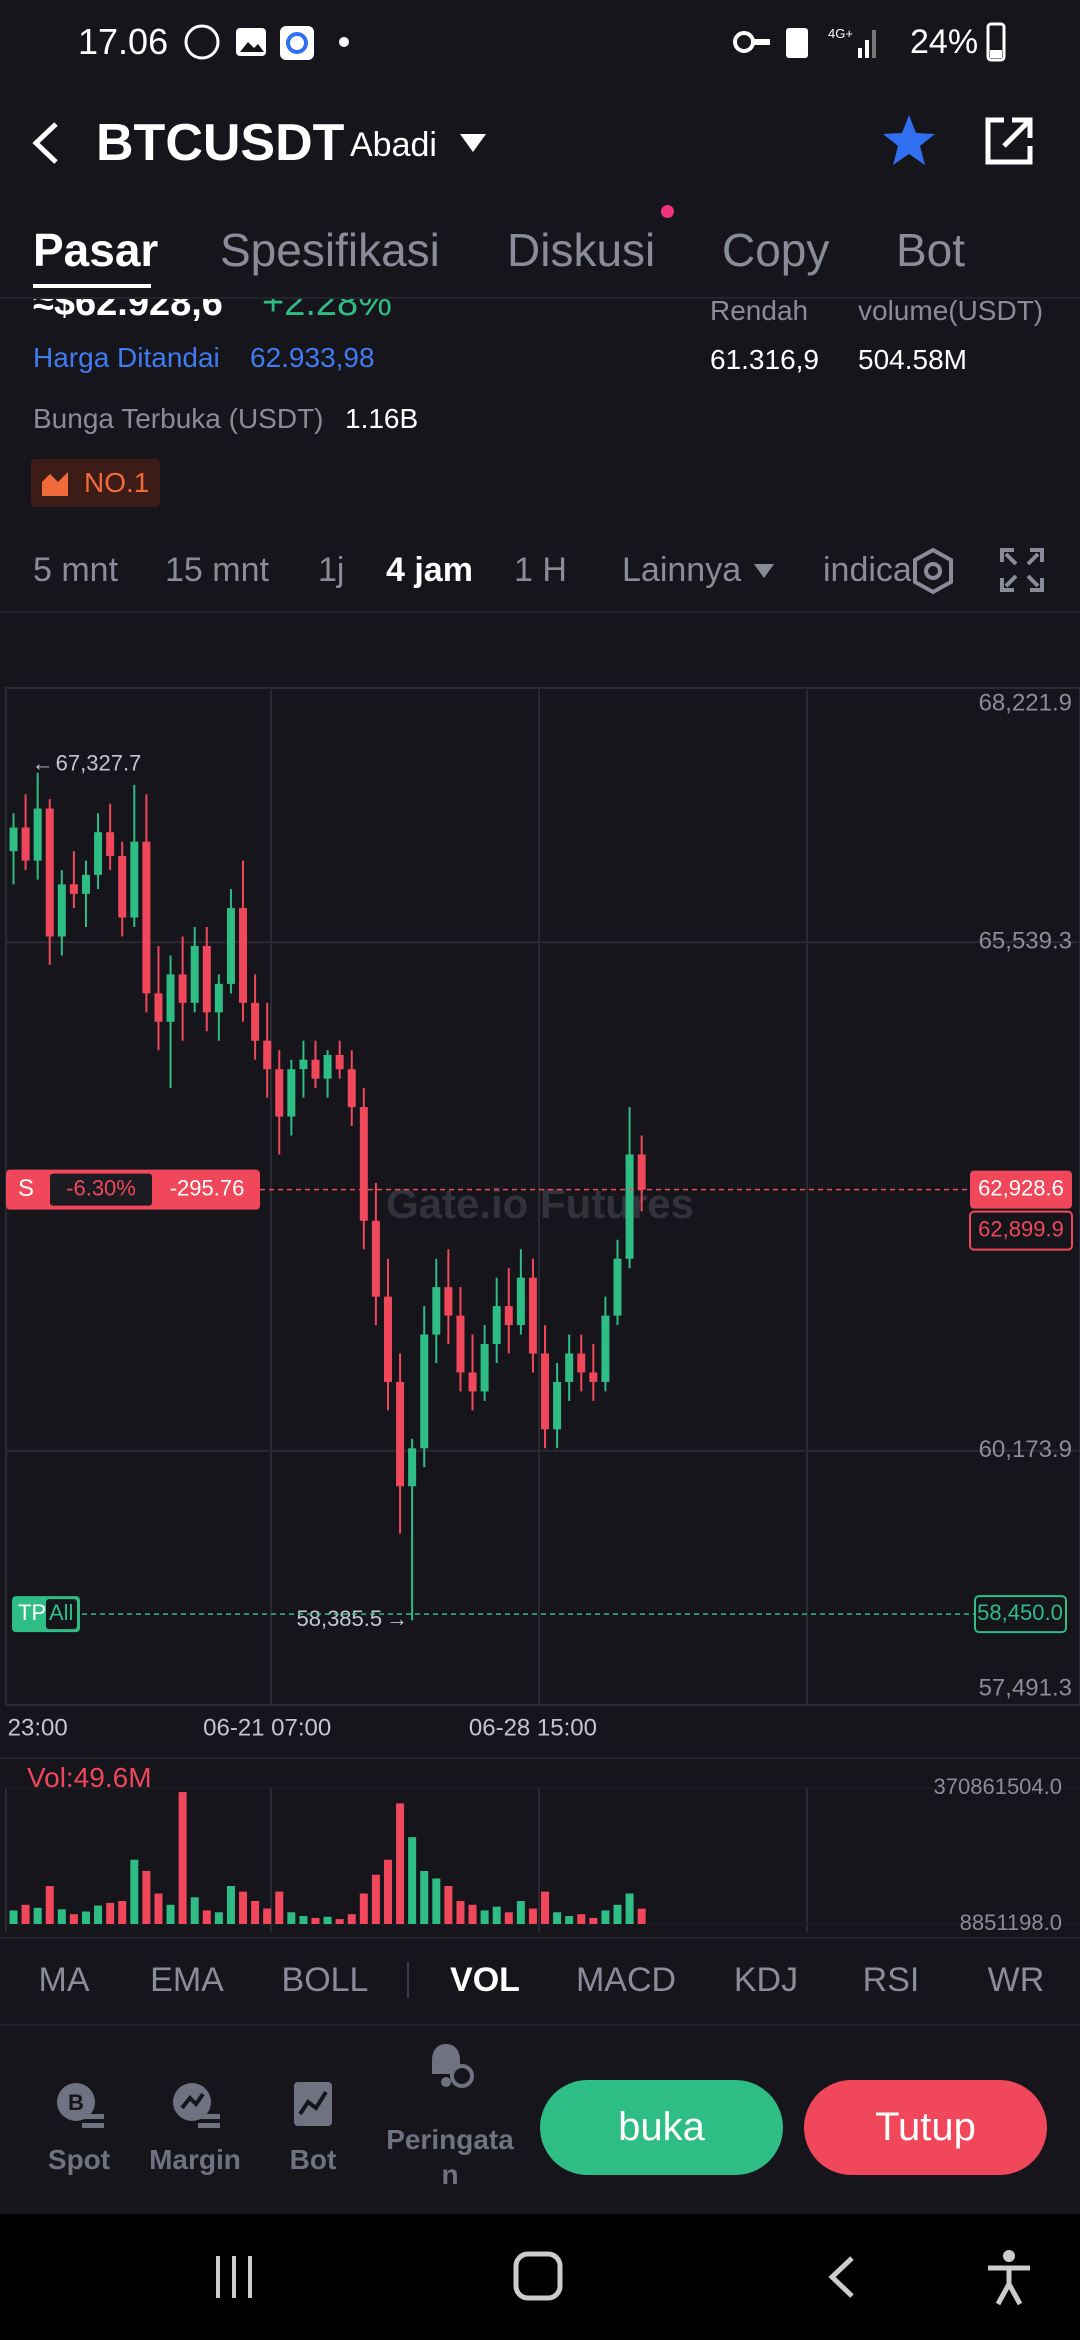  Describe the element at coordinates (451, 2067) in the screenshot. I see `alert-icon` at that location.